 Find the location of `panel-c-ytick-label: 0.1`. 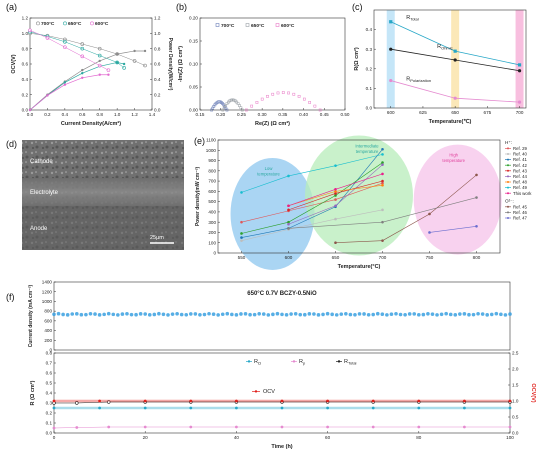

panel-c-ytick-label: 0.1 is located at coordinates (369, 88).